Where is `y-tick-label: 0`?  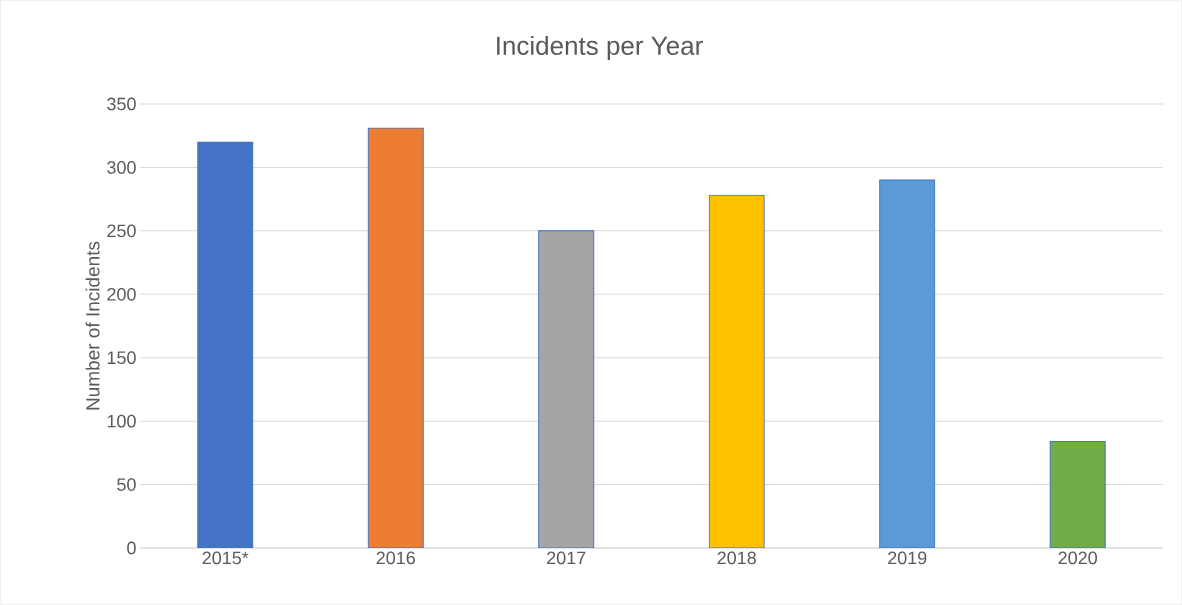 y-tick-label: 0 is located at coordinates (131, 548).